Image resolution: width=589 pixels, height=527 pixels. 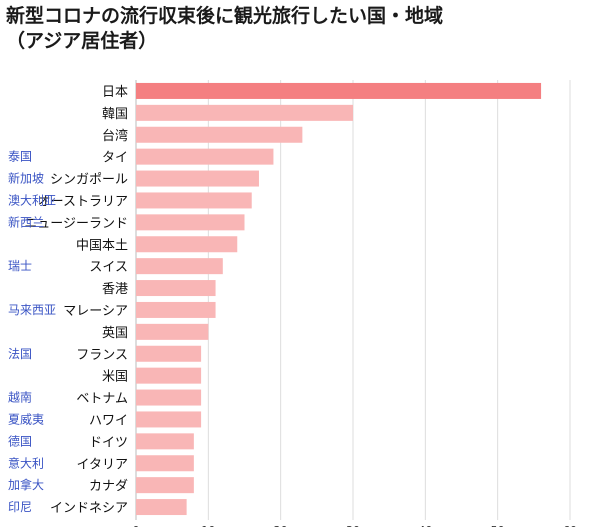 What do you see at coordinates (95, 311) in the screenshot?
I see `category-label: マレーシア` at bounding box center [95, 311].